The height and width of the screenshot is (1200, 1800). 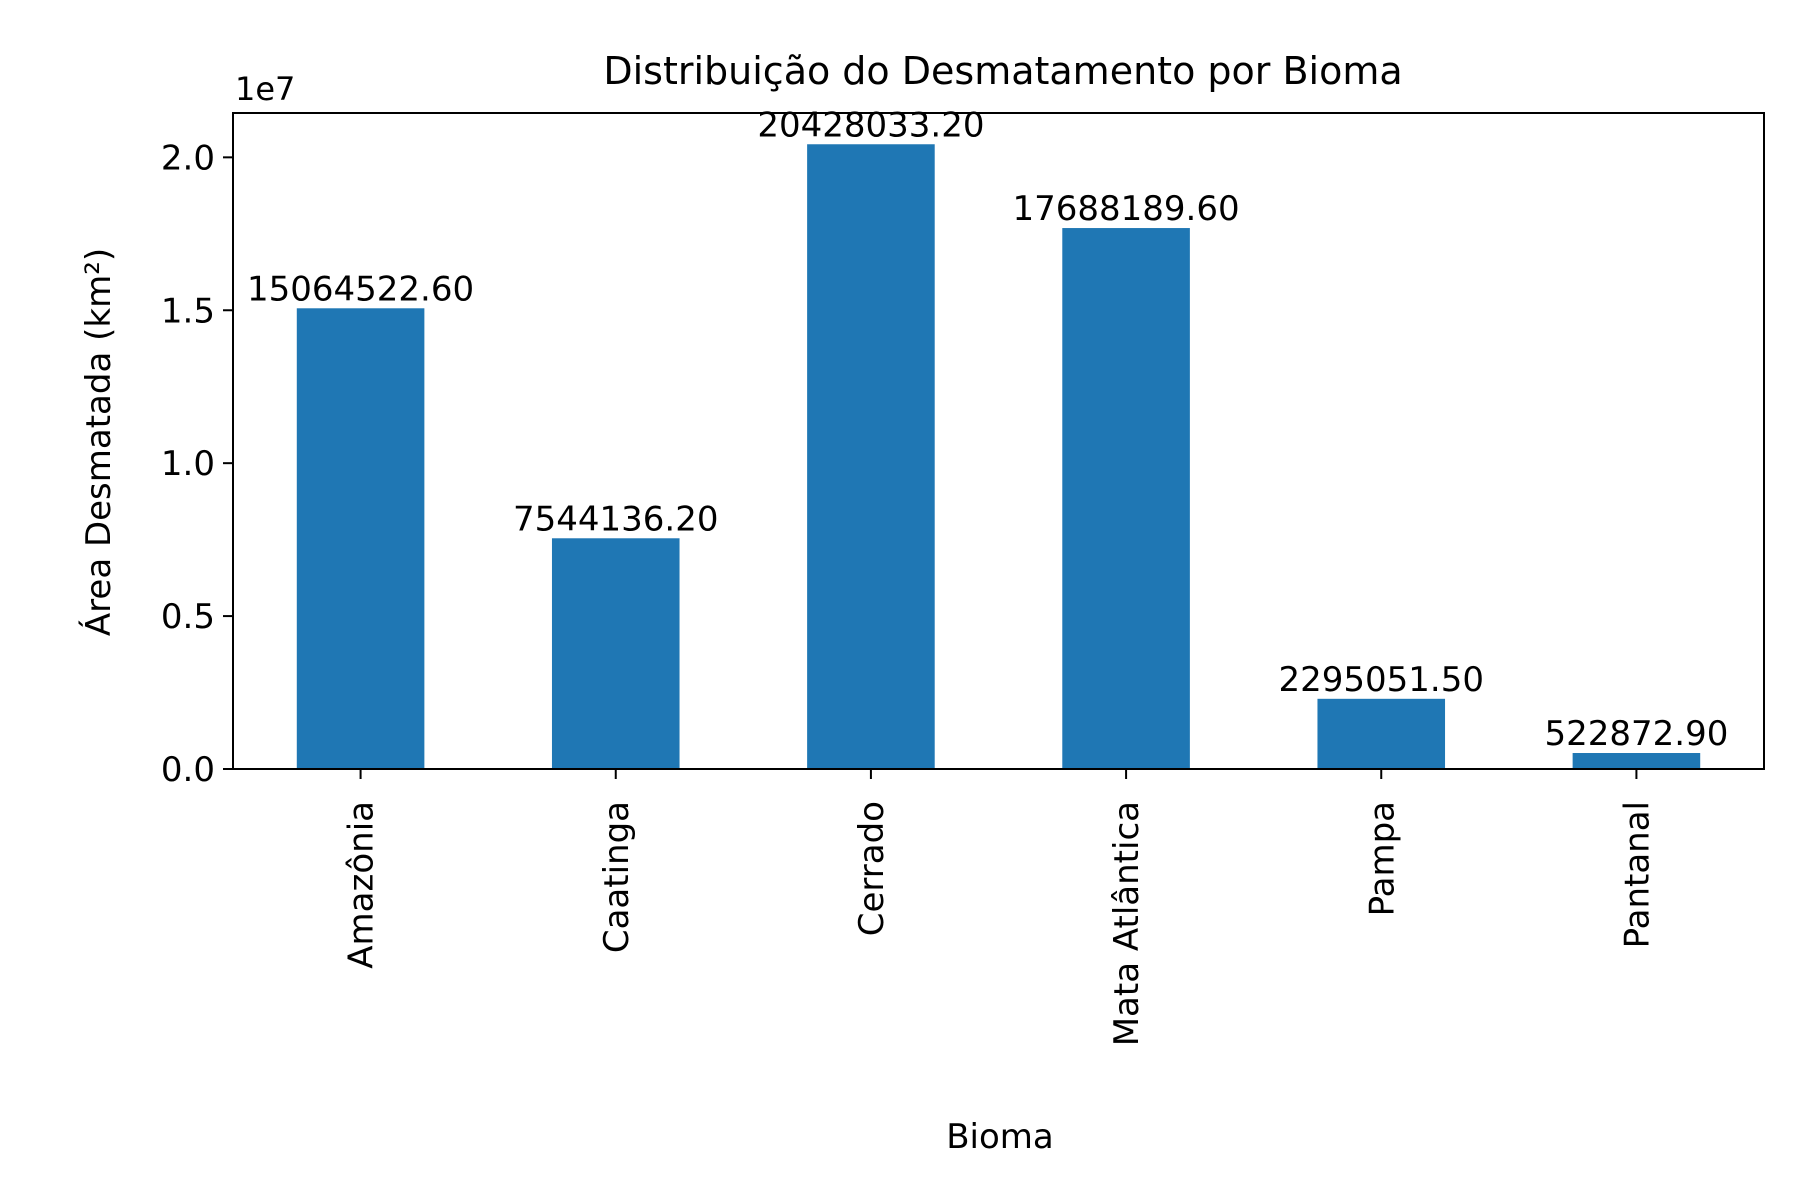 What do you see at coordinates (872, 868) in the screenshot?
I see `x-tick-label: Cerrado` at bounding box center [872, 868].